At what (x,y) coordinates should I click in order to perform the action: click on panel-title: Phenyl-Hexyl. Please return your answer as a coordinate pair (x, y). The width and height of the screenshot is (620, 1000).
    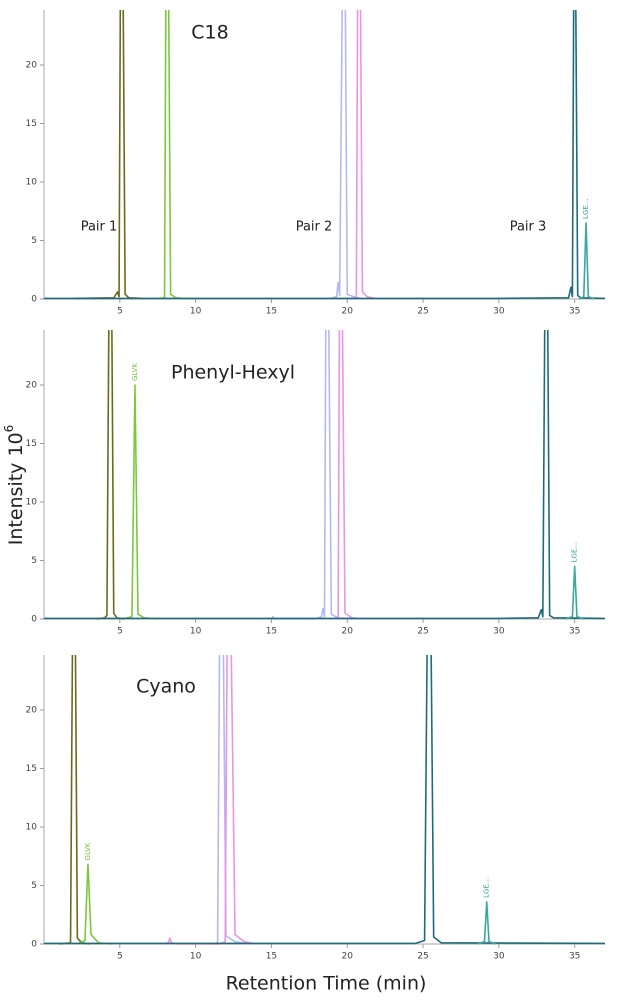
    Looking at the image, I should click on (233, 373).